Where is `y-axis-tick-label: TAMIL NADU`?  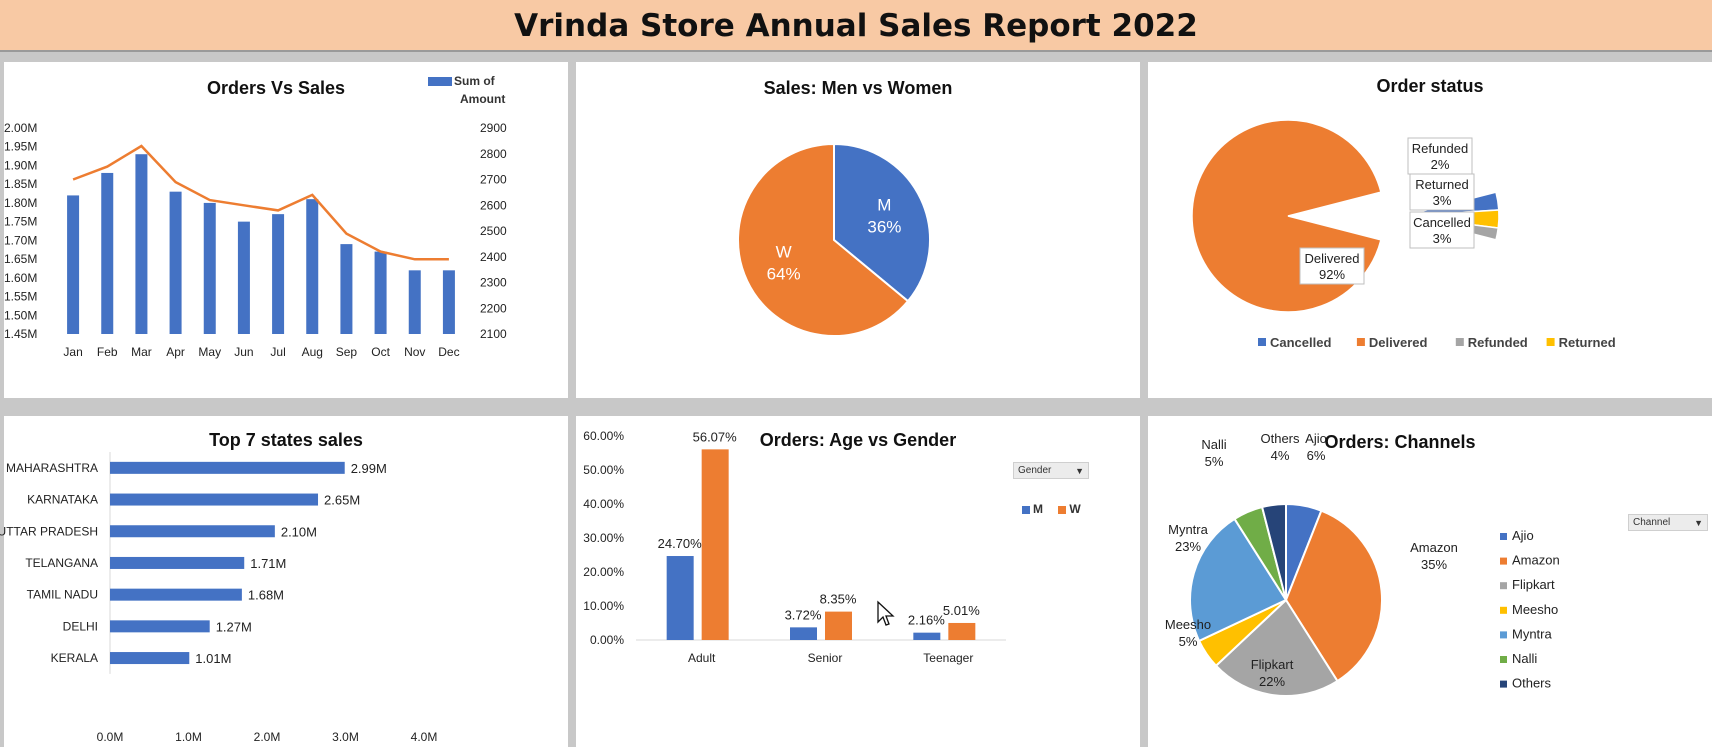 y-axis-tick-label: TAMIL NADU is located at coordinates (62, 595).